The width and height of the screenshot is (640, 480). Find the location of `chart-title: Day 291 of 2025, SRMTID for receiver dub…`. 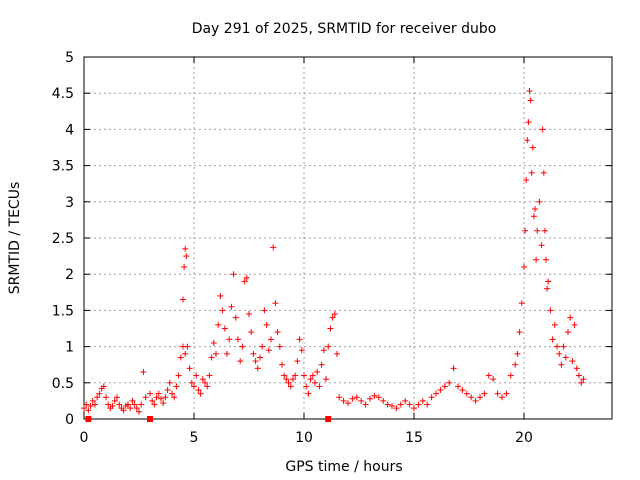

chart-title: Day 291 of 2025, SRMTID for receiver dub… is located at coordinates (344, 29).